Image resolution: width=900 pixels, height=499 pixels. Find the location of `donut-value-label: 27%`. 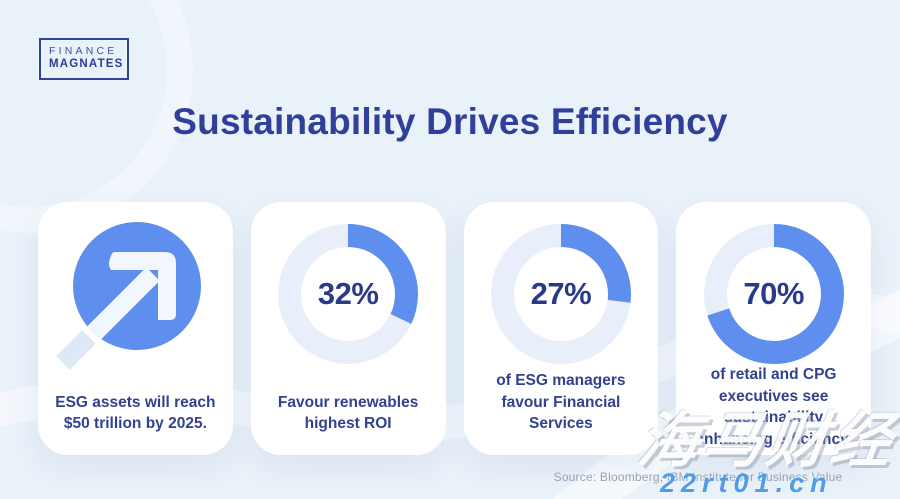

donut-value-label: 27% is located at coordinates (561, 293).